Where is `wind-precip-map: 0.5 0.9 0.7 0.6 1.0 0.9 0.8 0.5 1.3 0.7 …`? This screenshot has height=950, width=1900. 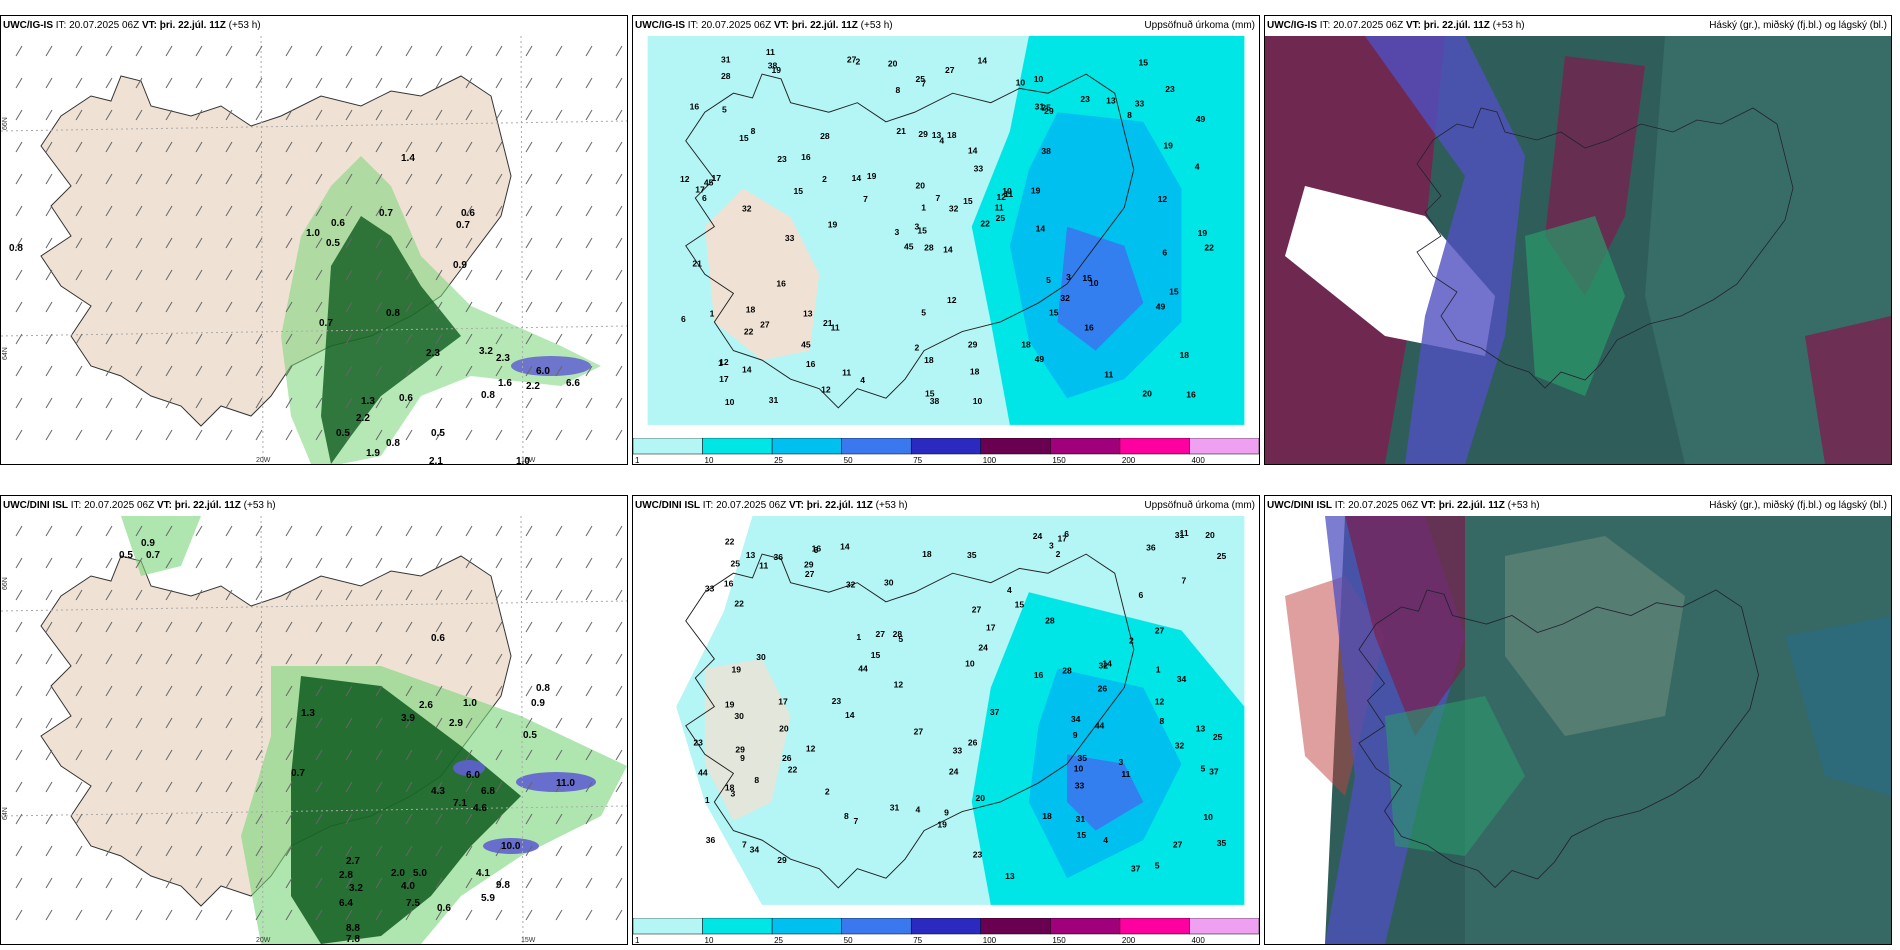
wind-precip-map: 0.5 0.9 0.7 0.6 1.0 0.9 0.8 0.5 1.3 0.7 … is located at coordinates (314, 730).